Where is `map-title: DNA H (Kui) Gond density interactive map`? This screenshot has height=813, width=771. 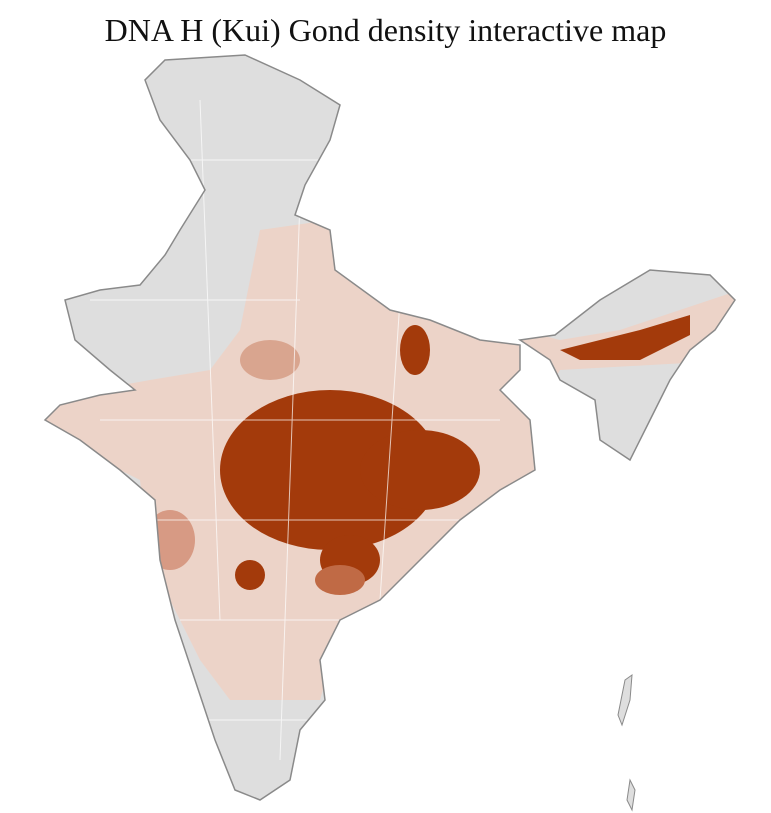
map-title: DNA H (Kui) Gond density interactive map is located at coordinates (385, 30).